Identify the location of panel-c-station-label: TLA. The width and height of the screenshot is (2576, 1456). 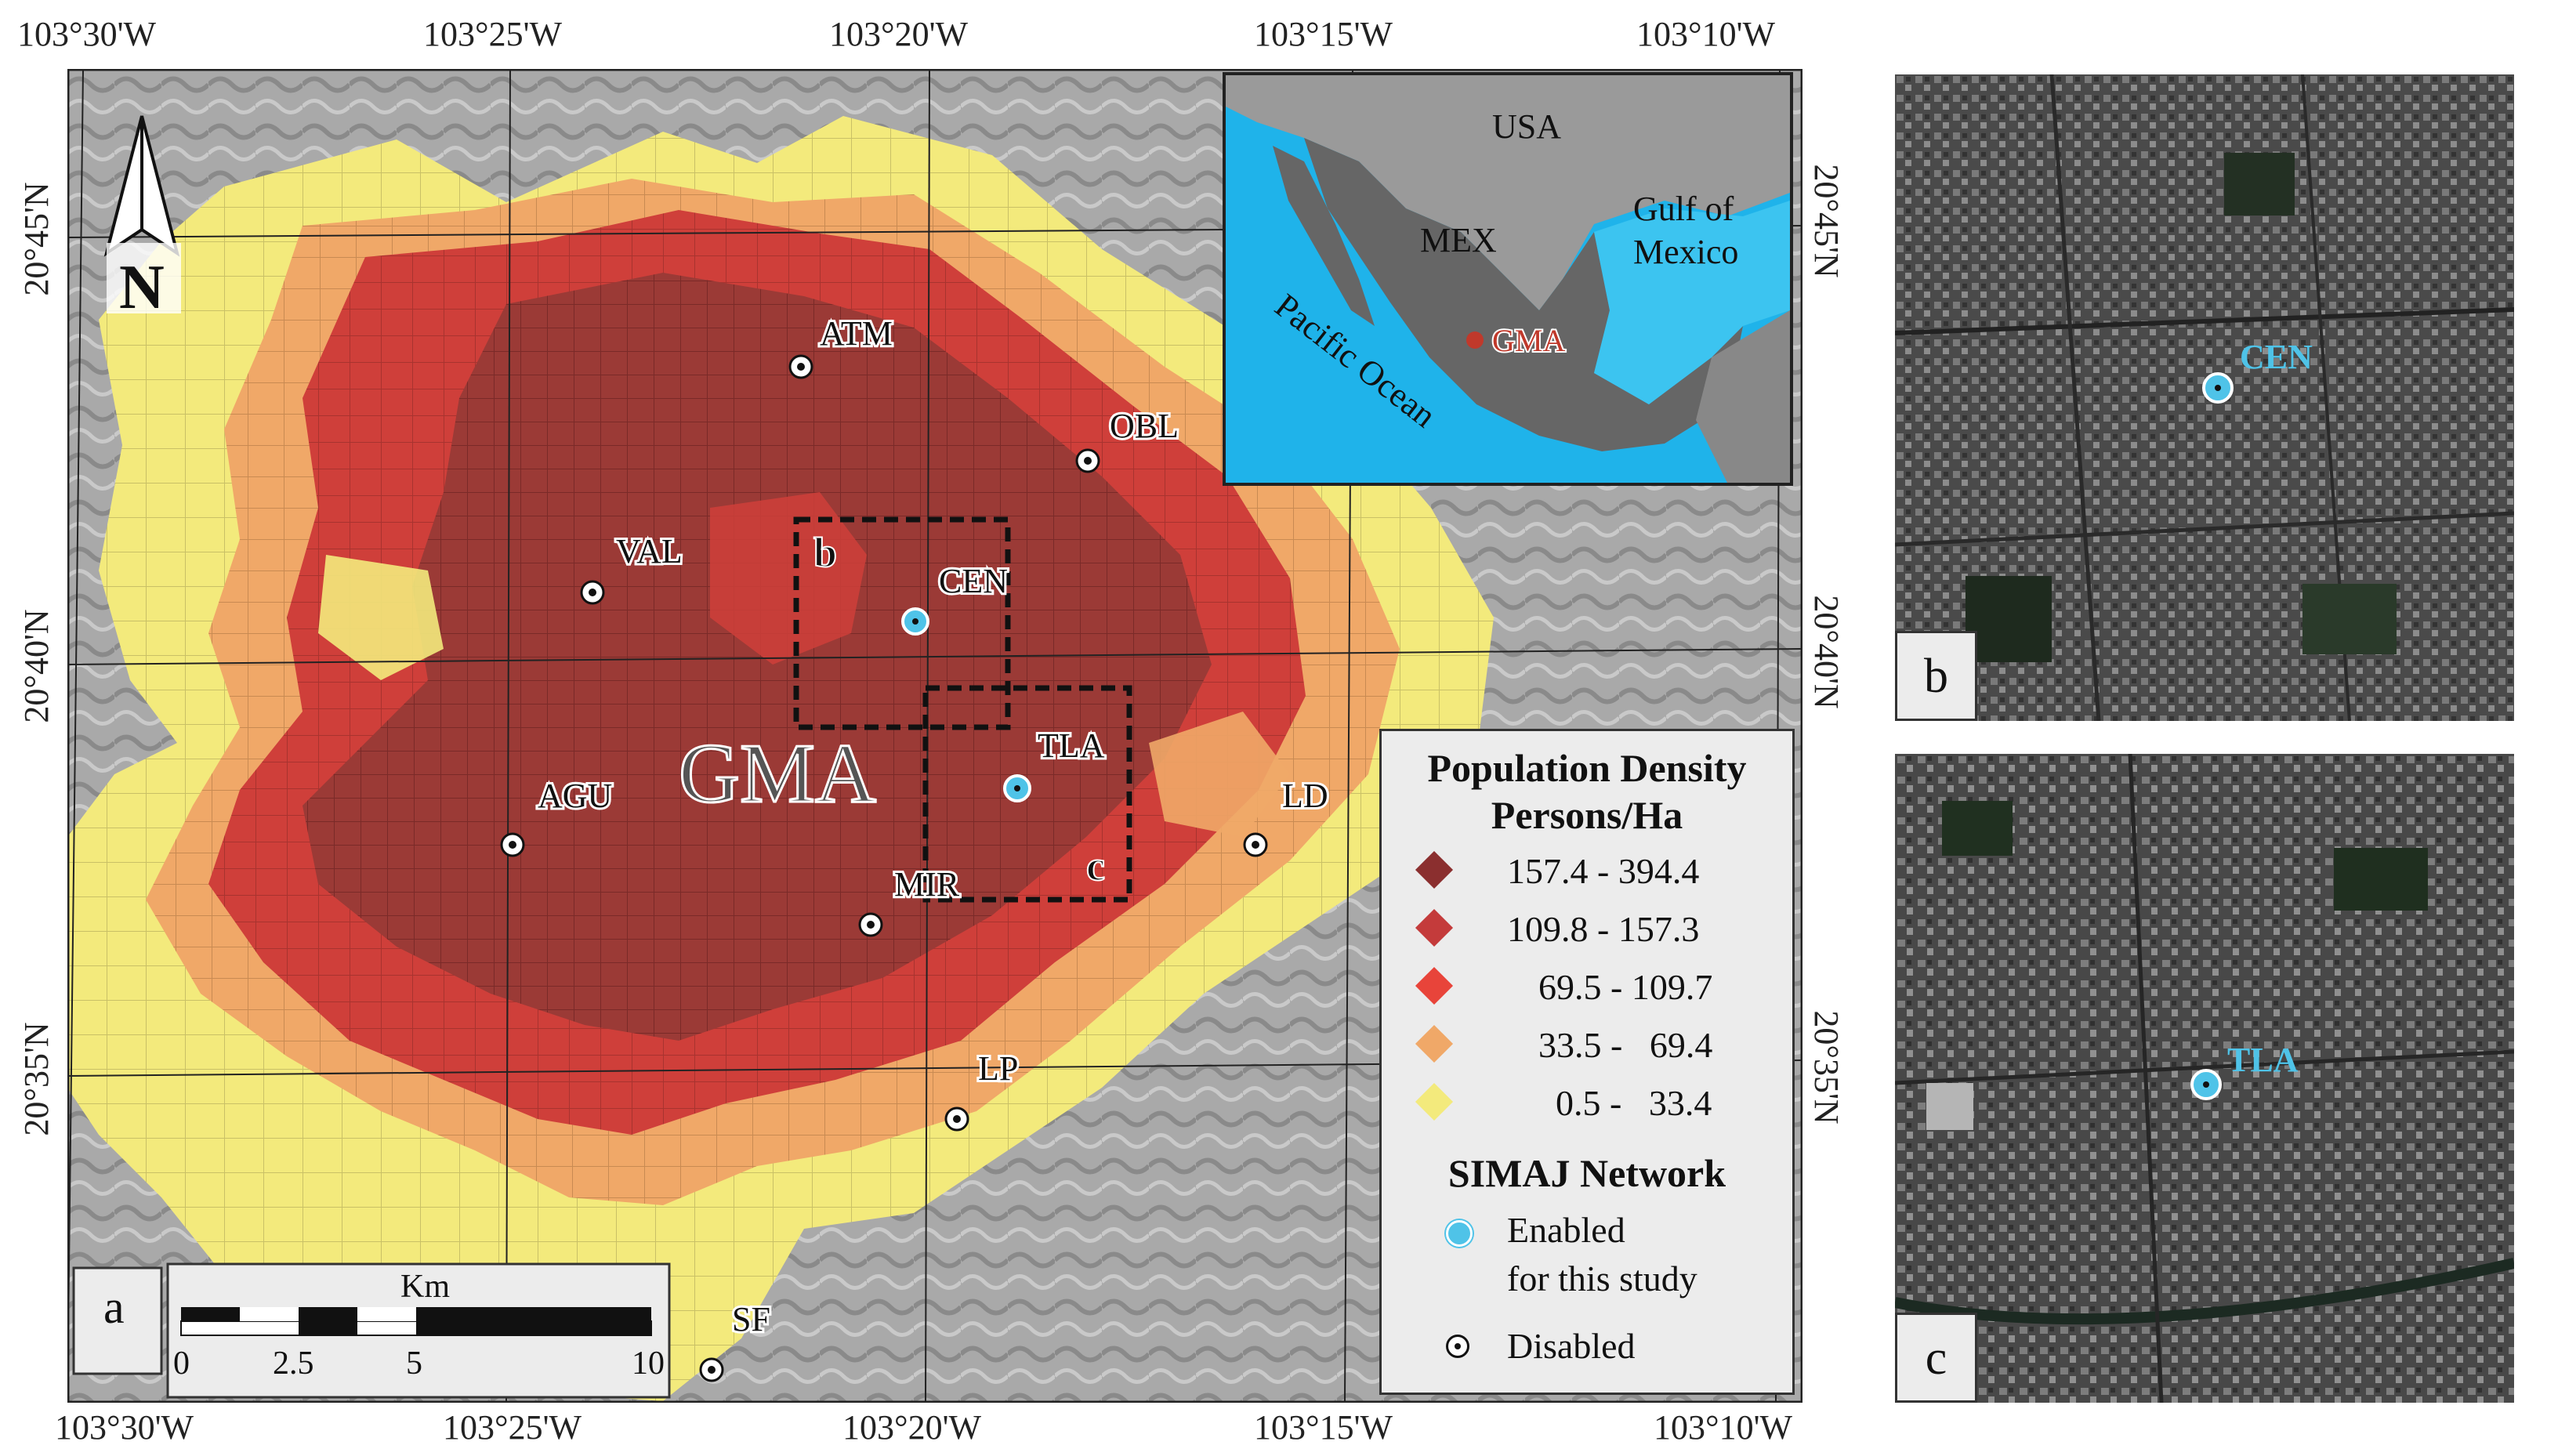
(2263, 1060).